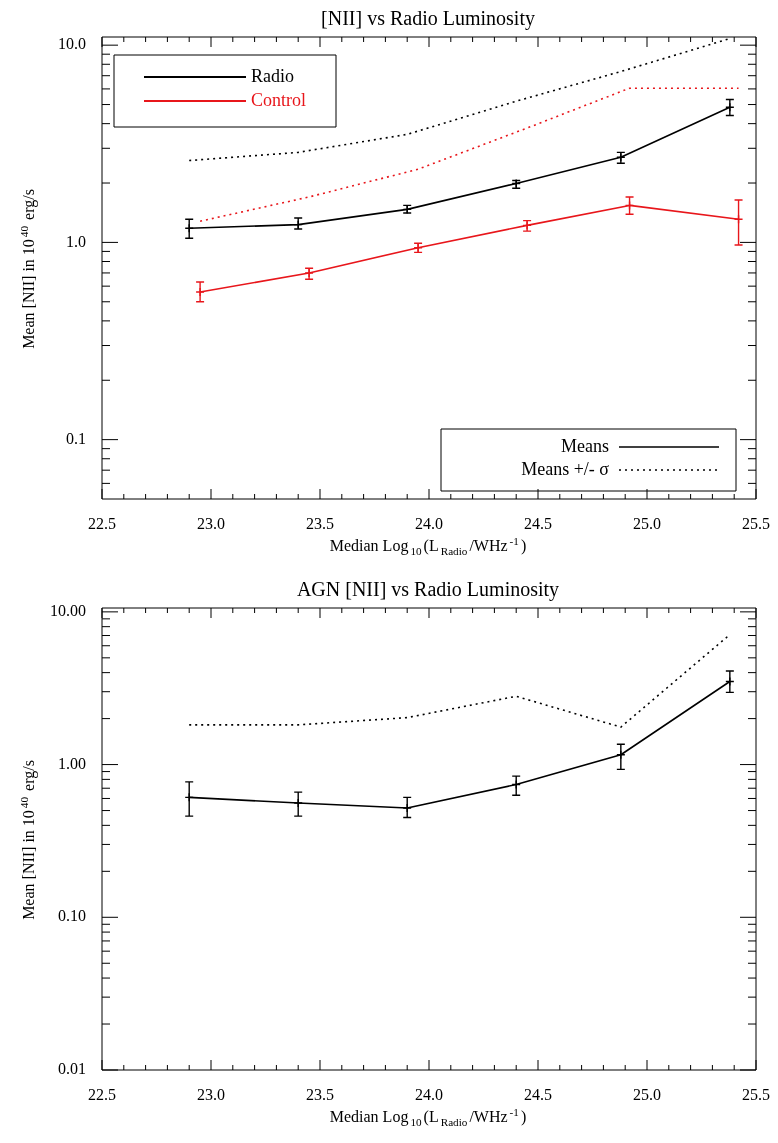 The width and height of the screenshot is (778, 1143). What do you see at coordinates (428, 18) in the screenshot?
I see `chart-title: [NII] vs Radio Luminosity` at bounding box center [428, 18].